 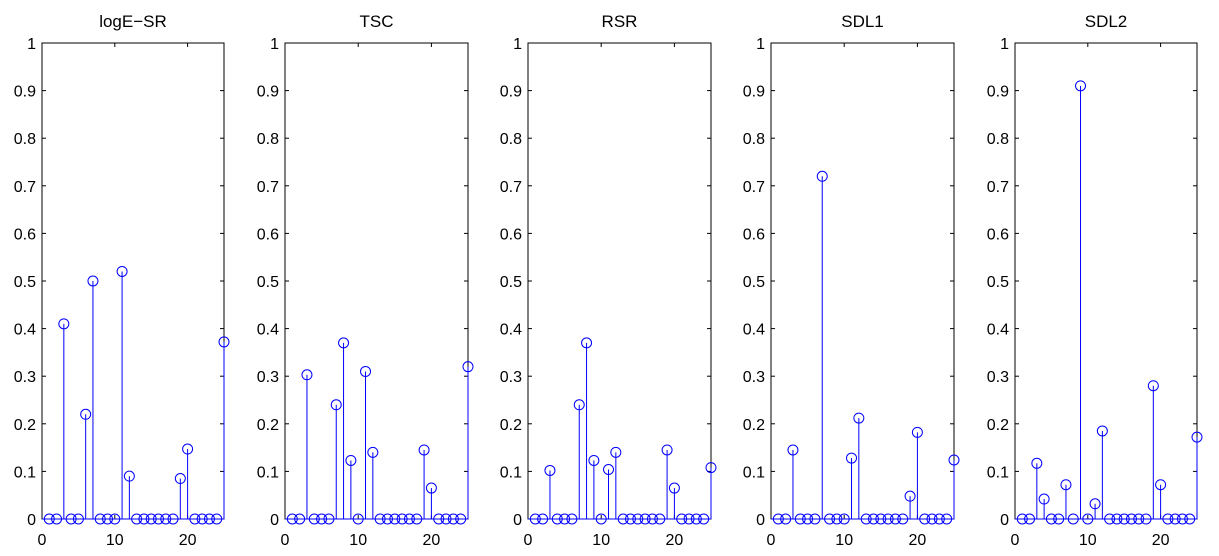 What do you see at coordinates (377, 21) in the screenshot?
I see `subplot-title: TSC` at bounding box center [377, 21].